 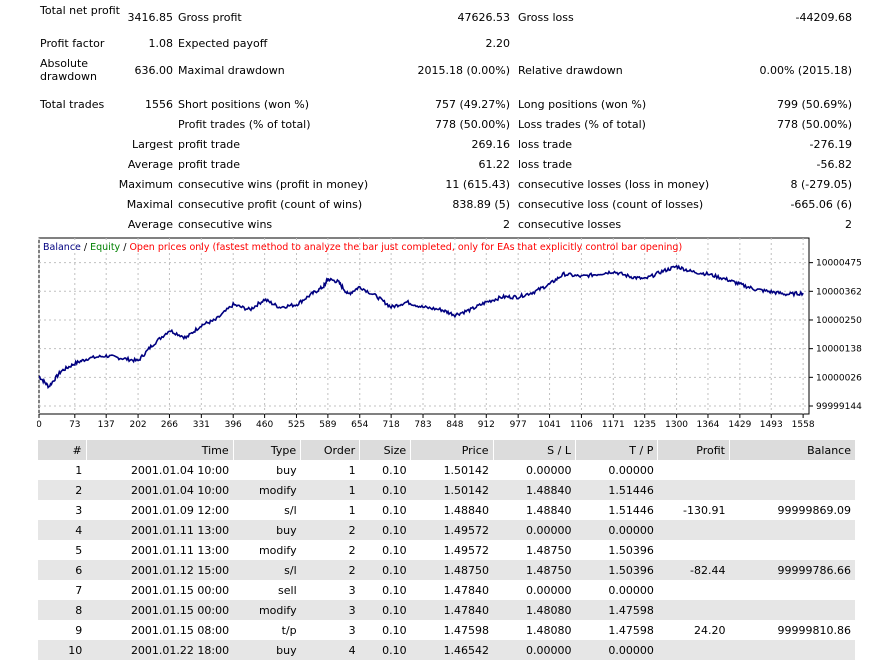 I want to click on value-largest-profit-trade: 269.16, so click(x=491, y=144).